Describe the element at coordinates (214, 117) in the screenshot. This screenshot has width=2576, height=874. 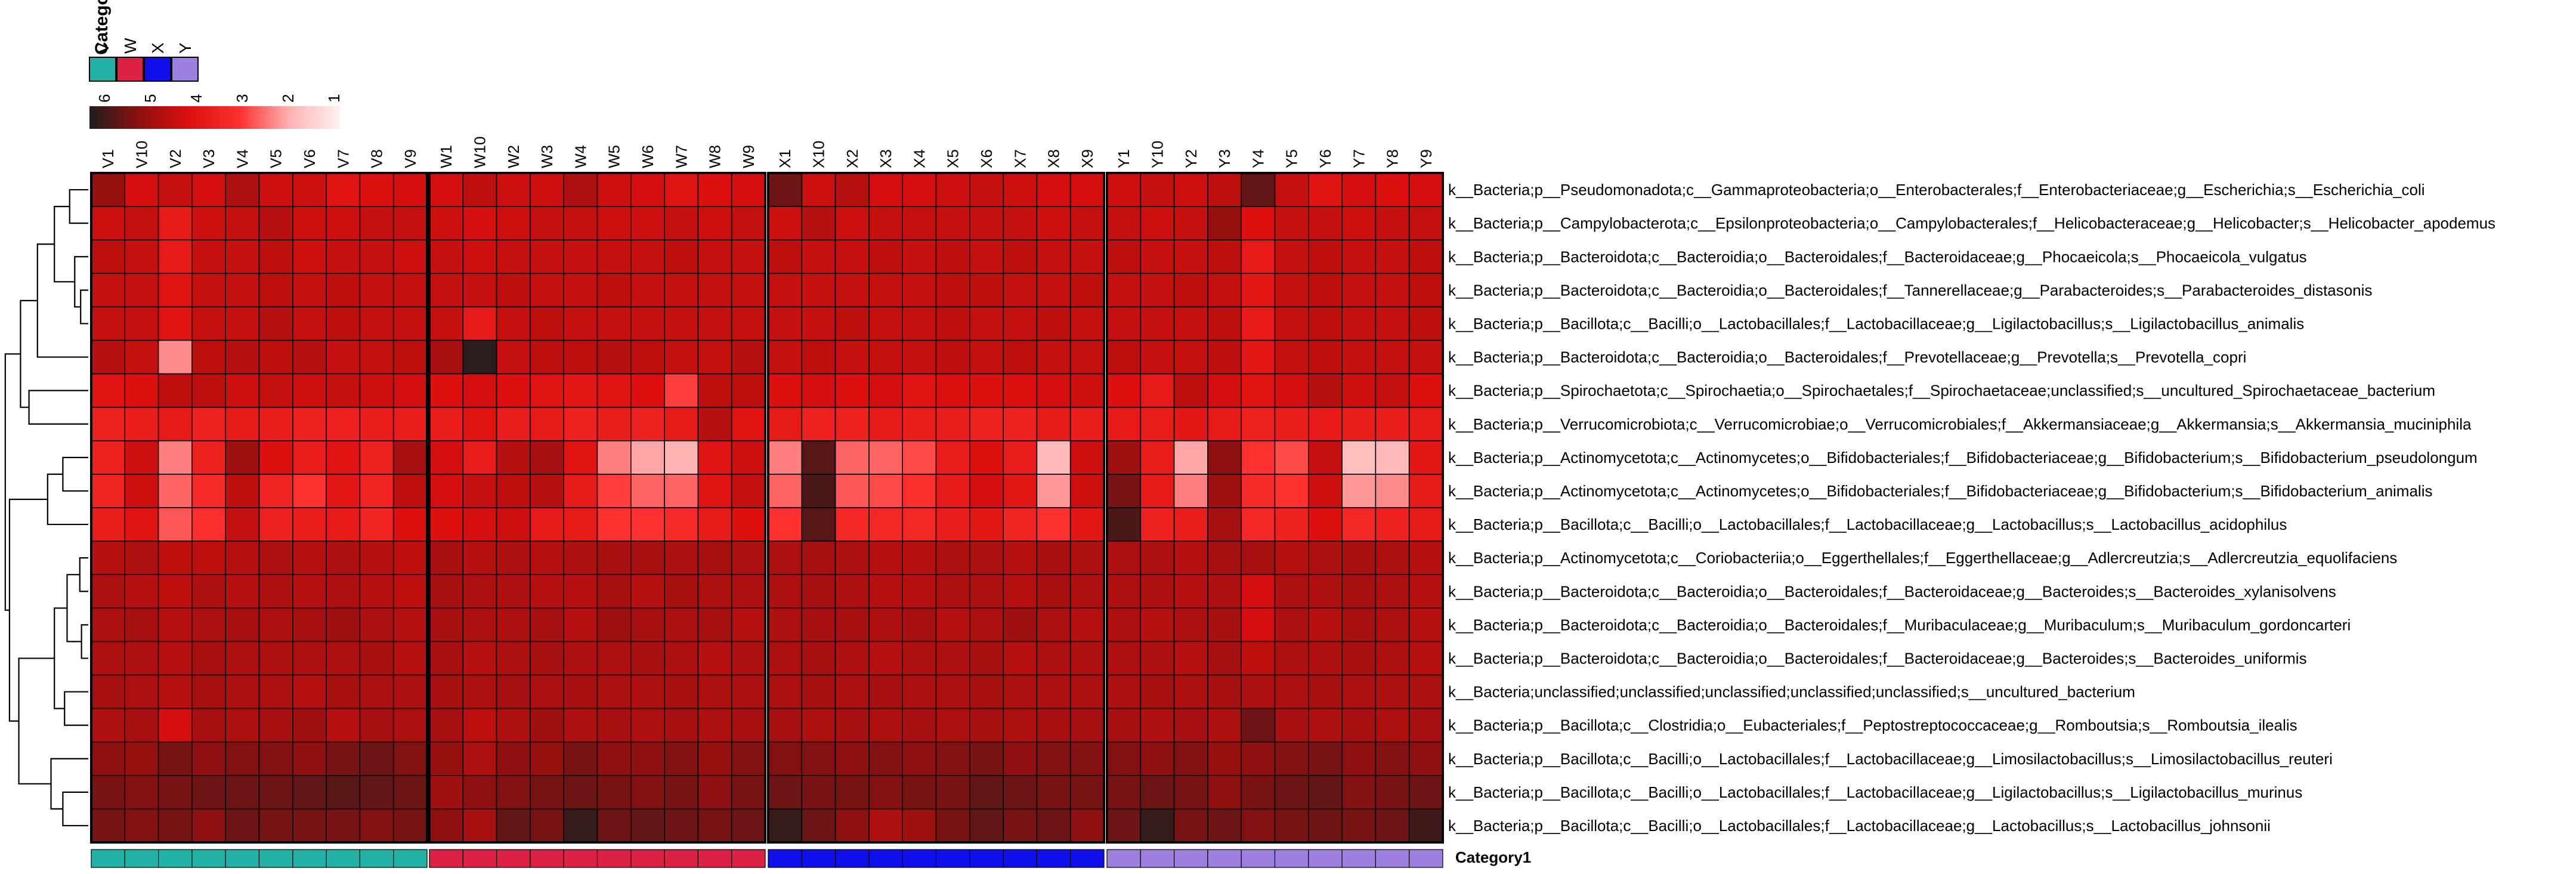
I see `color-scale-bar` at that location.